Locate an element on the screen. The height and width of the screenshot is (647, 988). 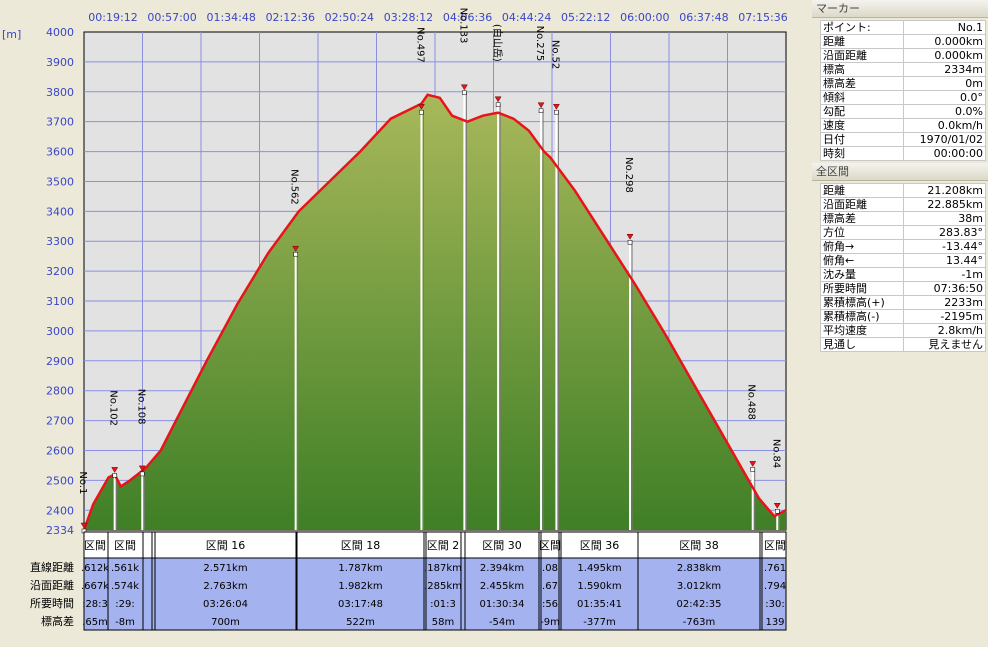
marker-panel-title: マーカー is located at coordinates (900, 9).